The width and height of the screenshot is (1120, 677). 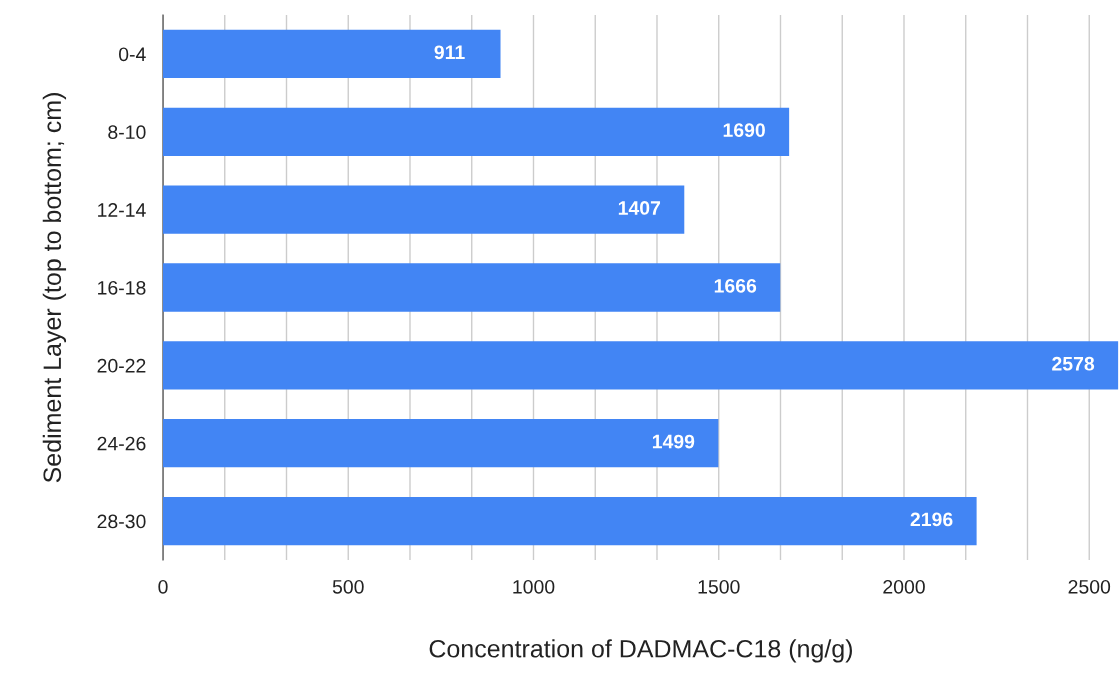 I want to click on data-label: 2578, so click(x=1073, y=363).